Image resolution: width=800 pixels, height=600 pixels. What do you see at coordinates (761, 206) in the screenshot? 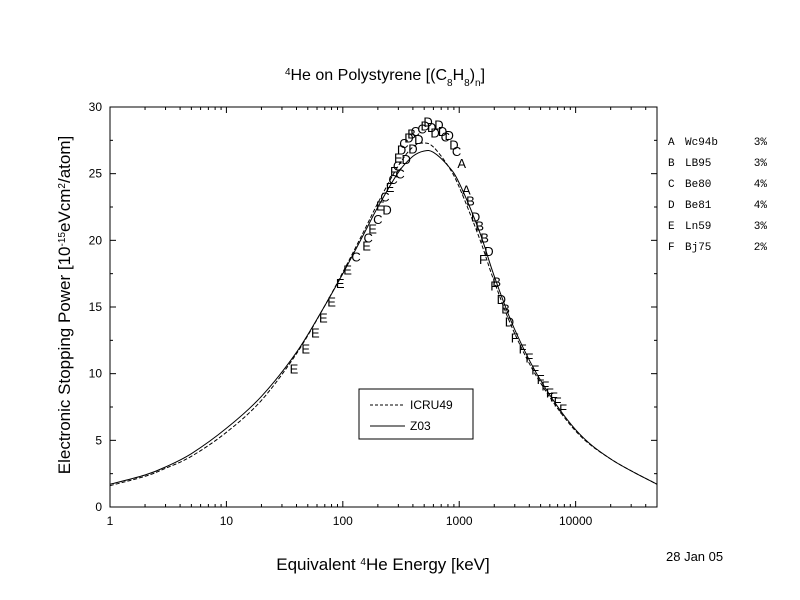
I see `key-err-d: 4%` at bounding box center [761, 206].